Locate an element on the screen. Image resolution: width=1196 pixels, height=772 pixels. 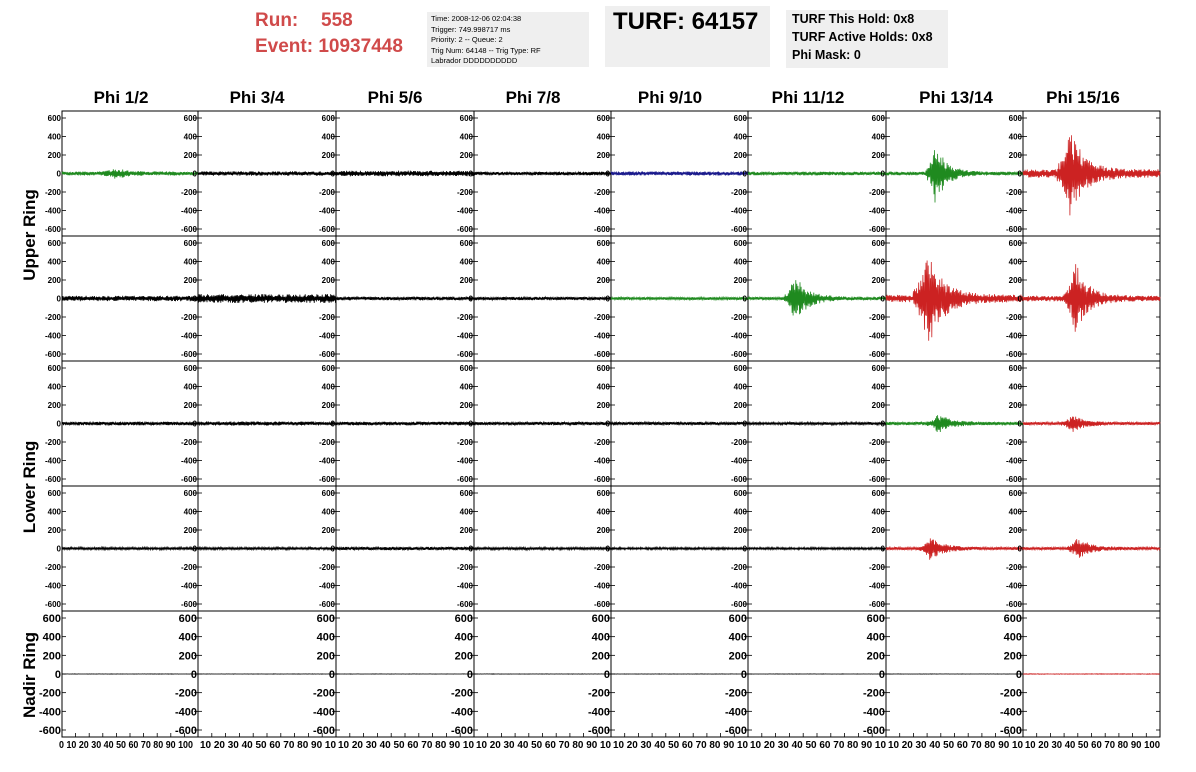
info-priority: Priority: 2 -- Queue: 2 is located at coordinates (467, 40).